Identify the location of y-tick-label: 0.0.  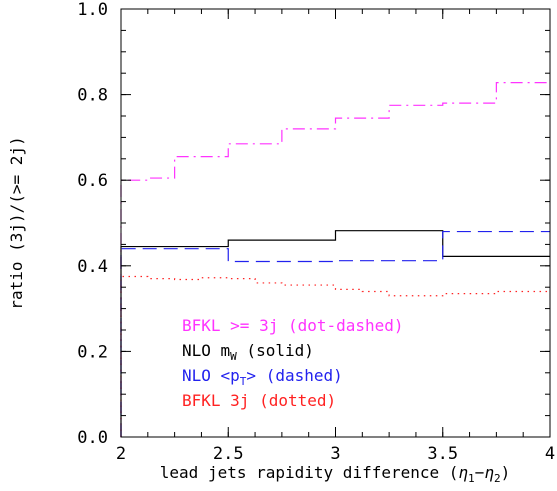
(92, 438).